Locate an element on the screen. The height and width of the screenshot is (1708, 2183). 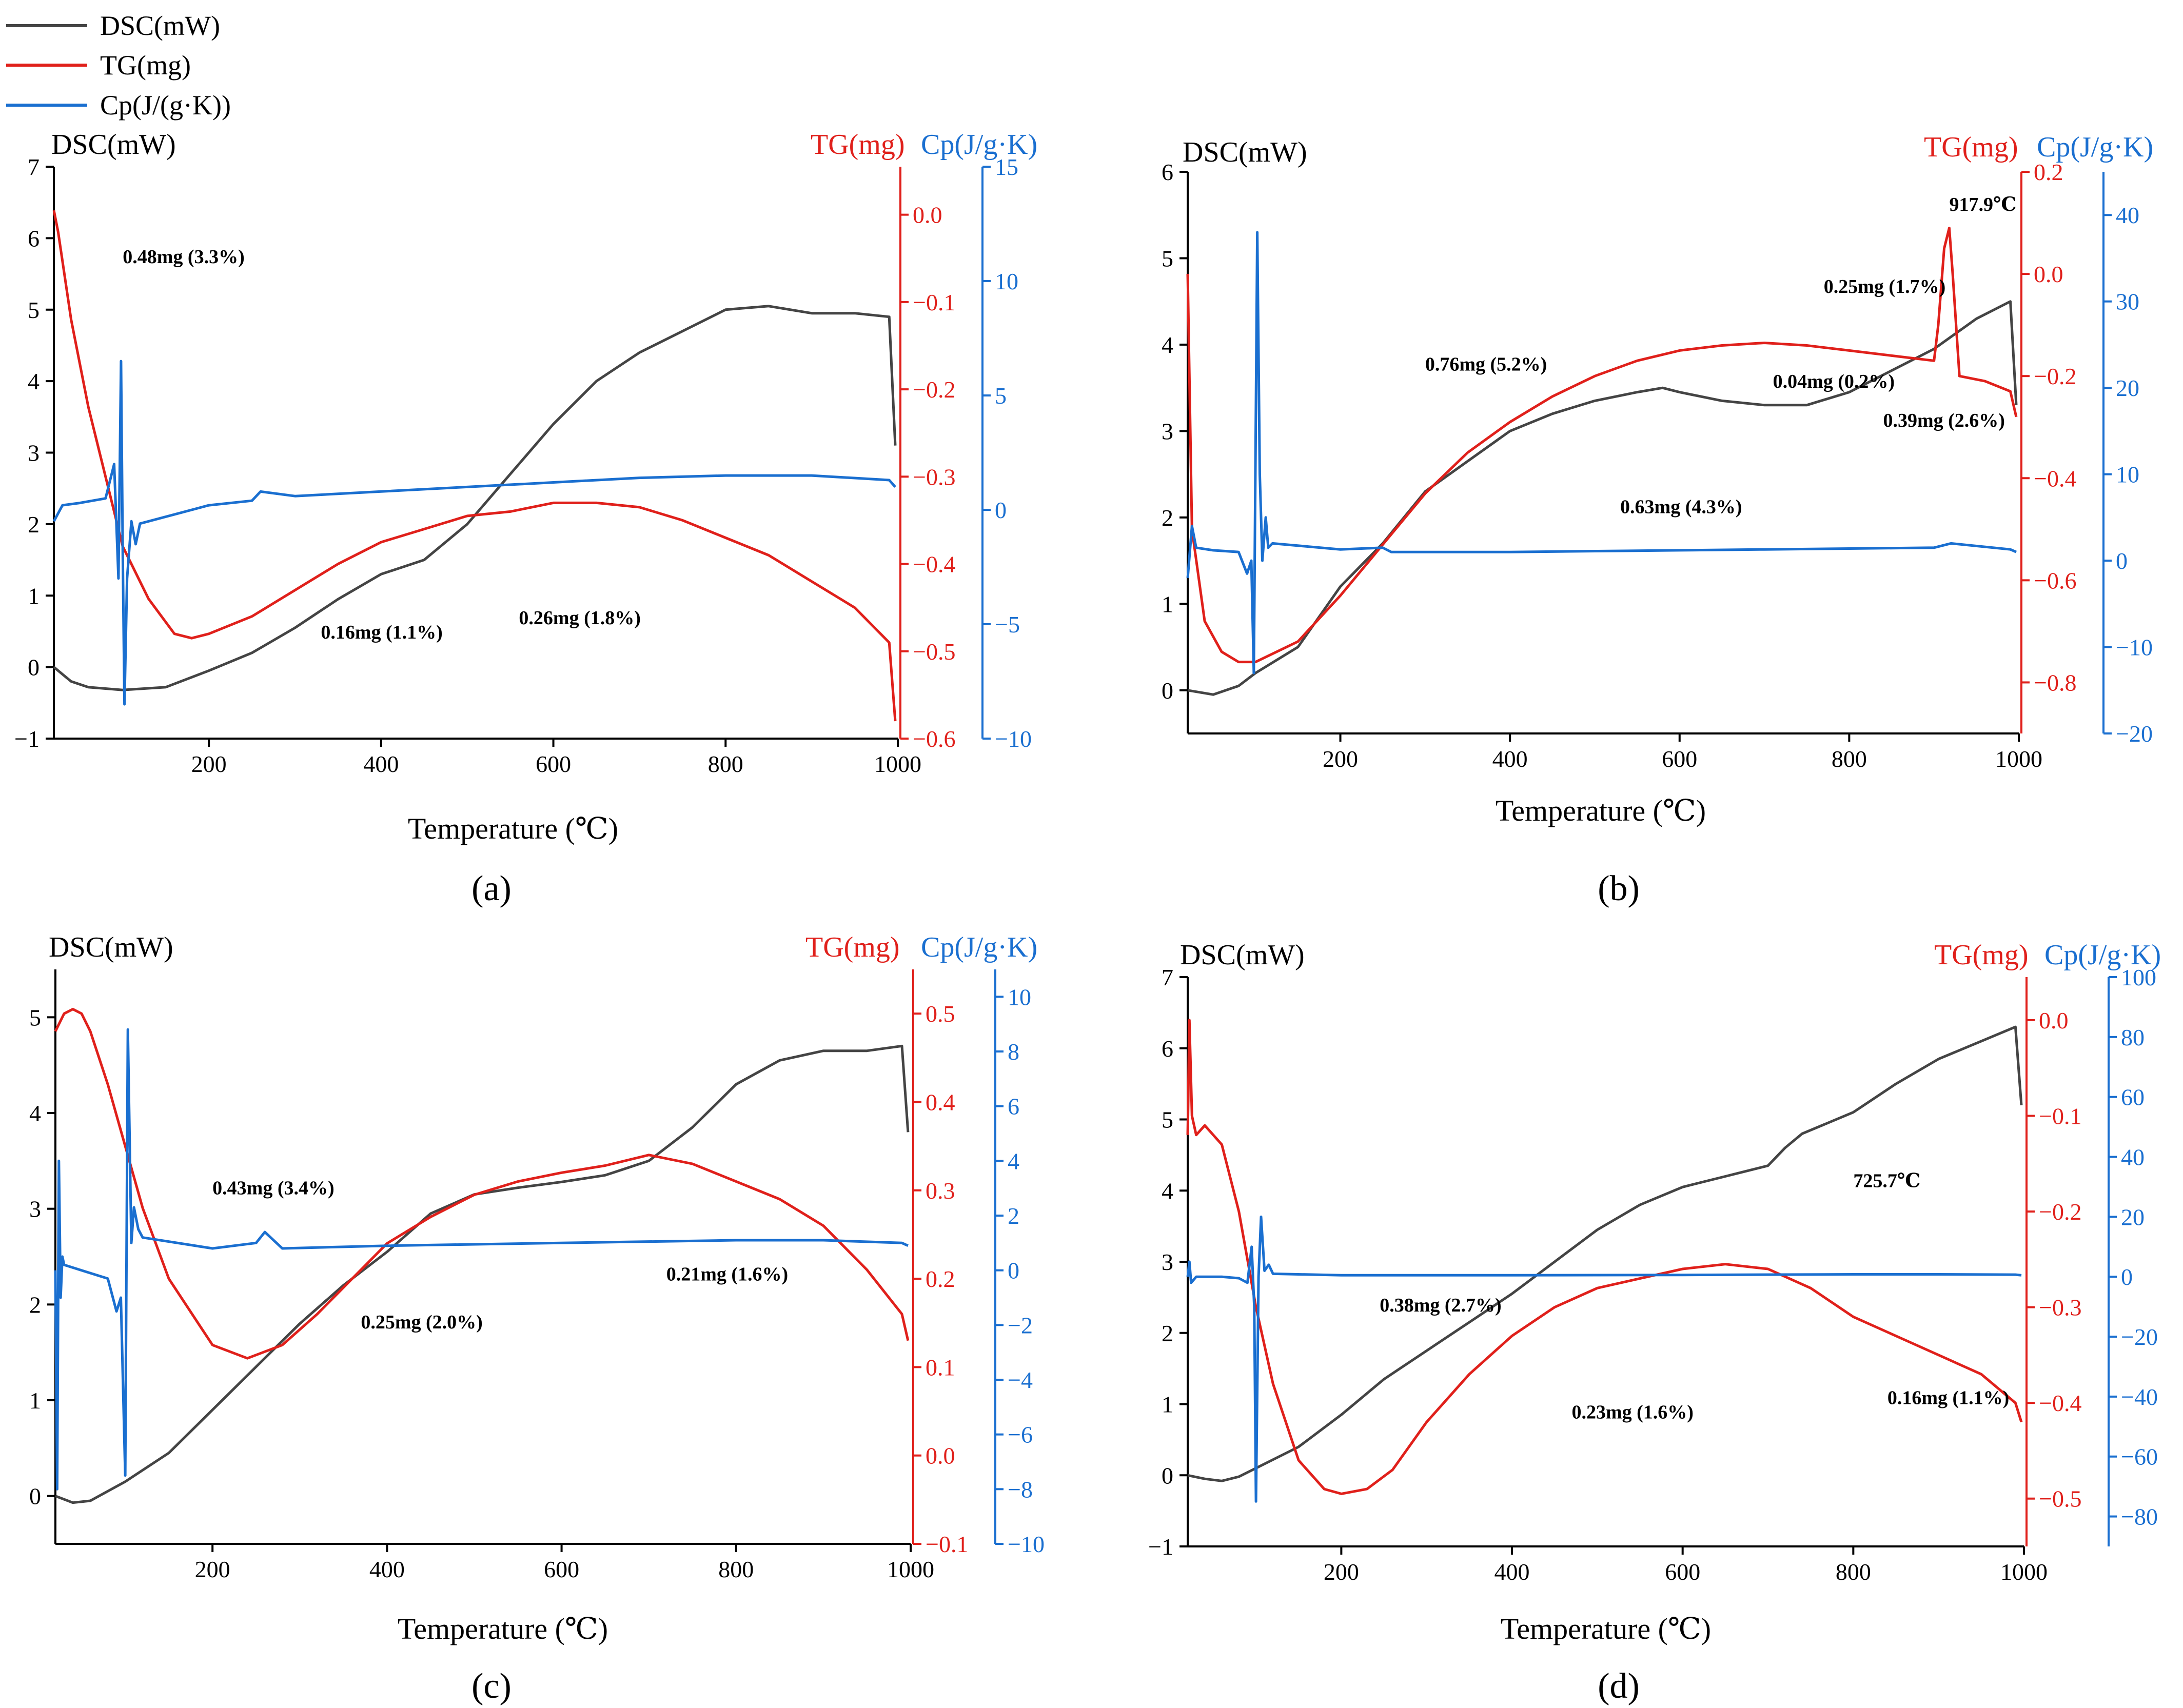
panel-b-ylabel: DSC(mW) is located at coordinates (1245, 152).